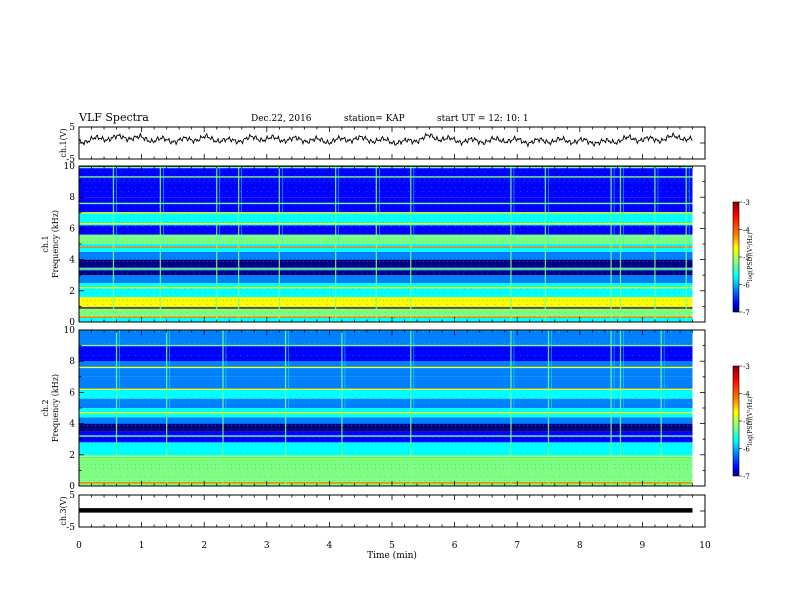  I want to click on ch2-spectrogram-ytick-label-0: 0, so click(72, 487).